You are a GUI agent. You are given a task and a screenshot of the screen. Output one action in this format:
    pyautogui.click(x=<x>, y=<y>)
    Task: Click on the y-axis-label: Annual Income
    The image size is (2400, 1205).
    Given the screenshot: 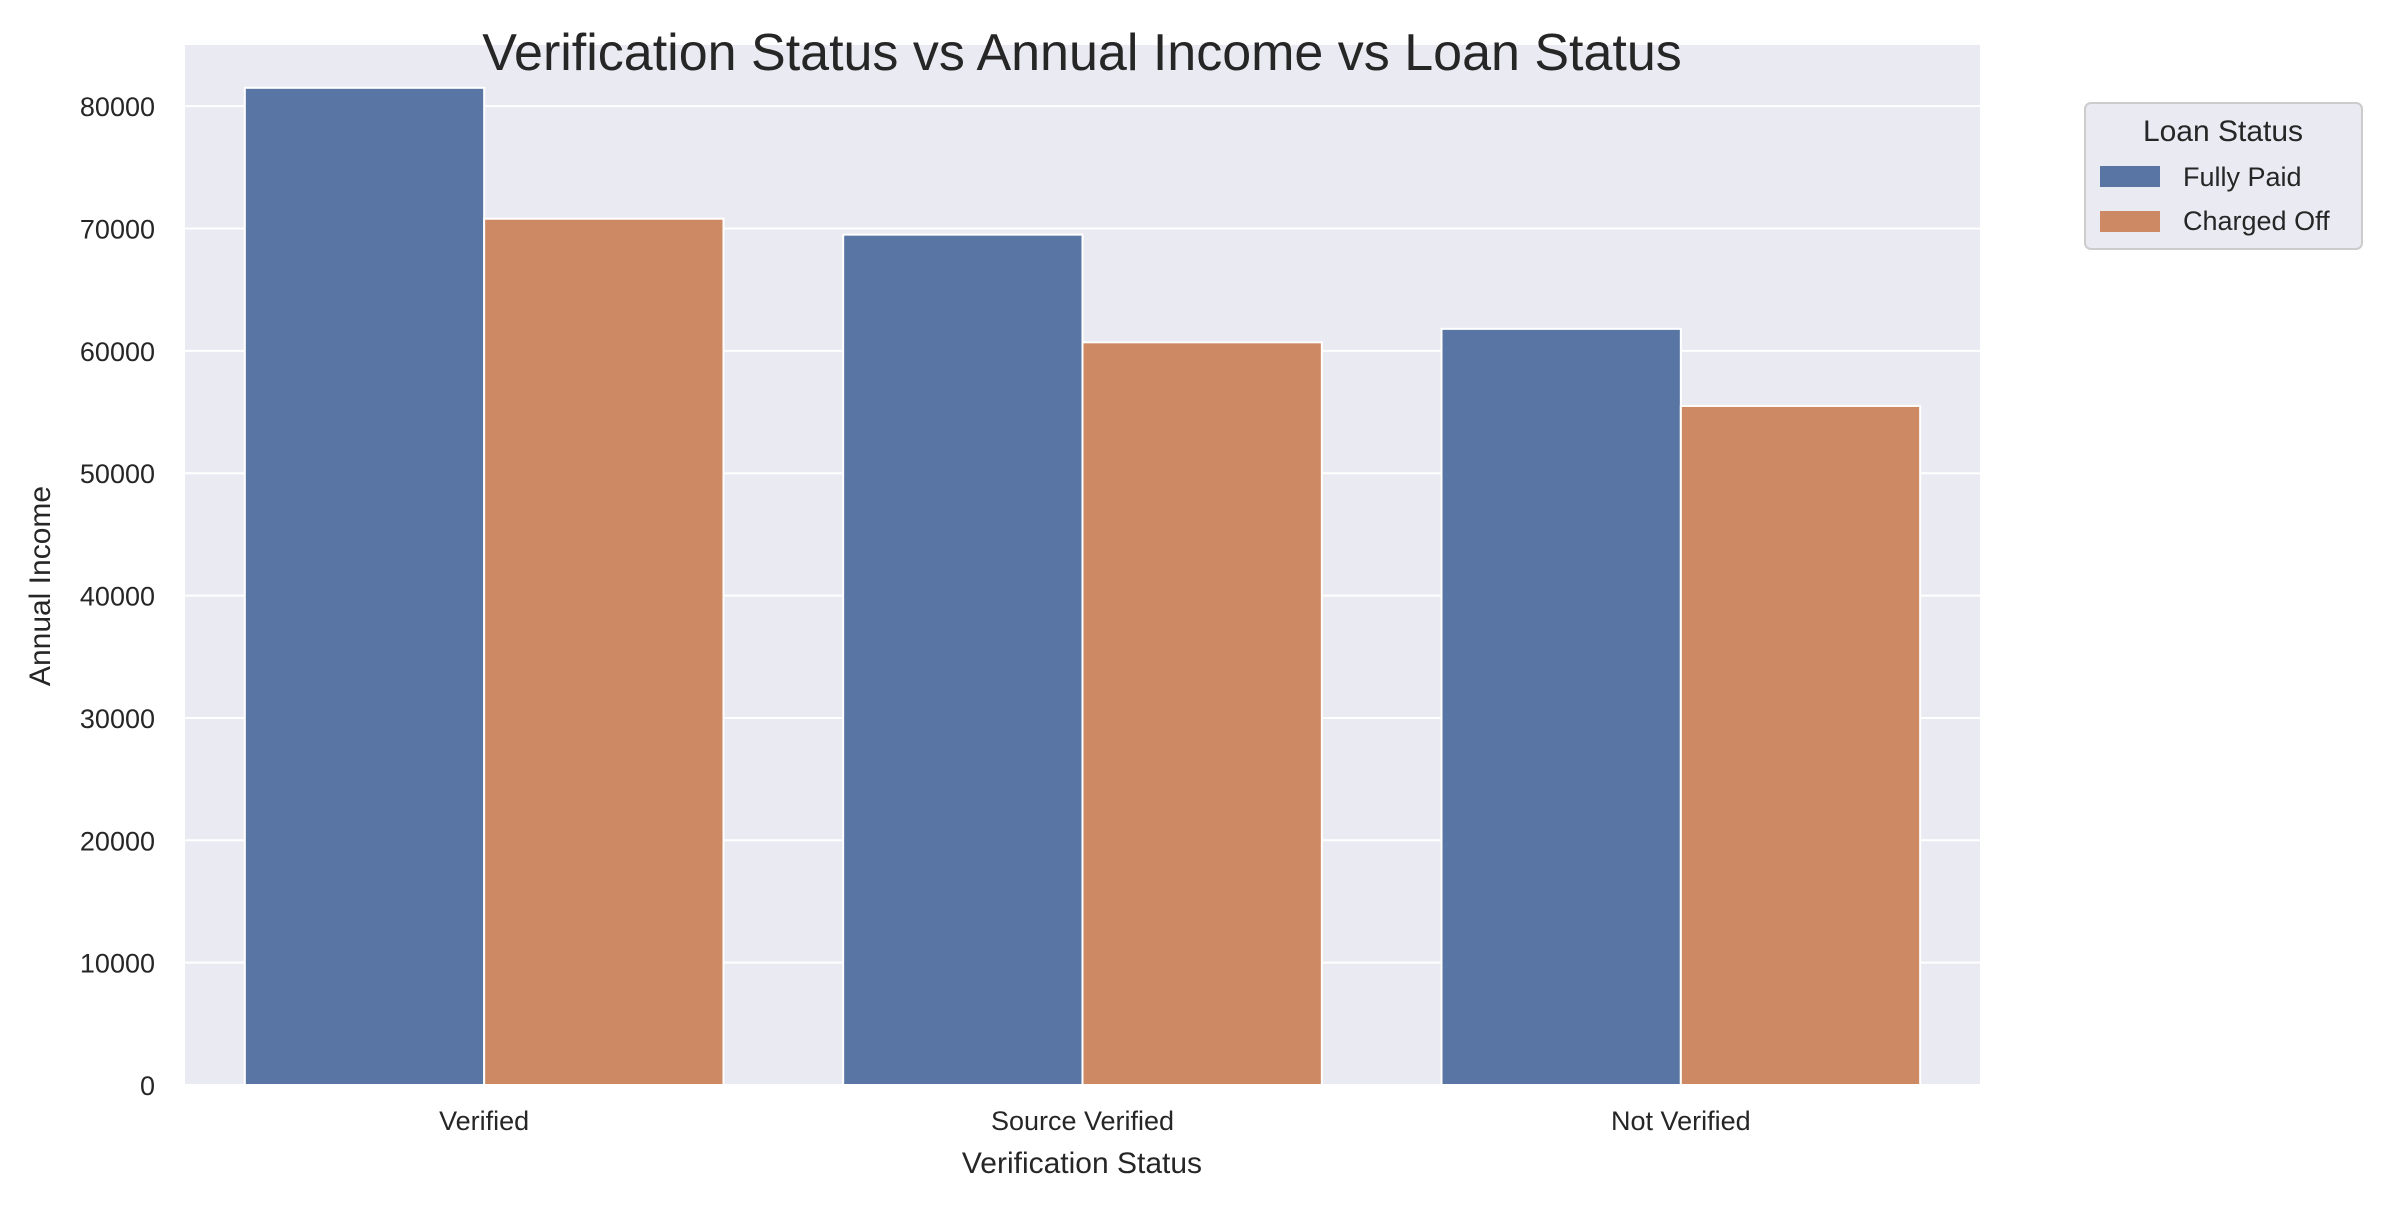 What is the action you would take?
    pyautogui.click(x=40, y=586)
    